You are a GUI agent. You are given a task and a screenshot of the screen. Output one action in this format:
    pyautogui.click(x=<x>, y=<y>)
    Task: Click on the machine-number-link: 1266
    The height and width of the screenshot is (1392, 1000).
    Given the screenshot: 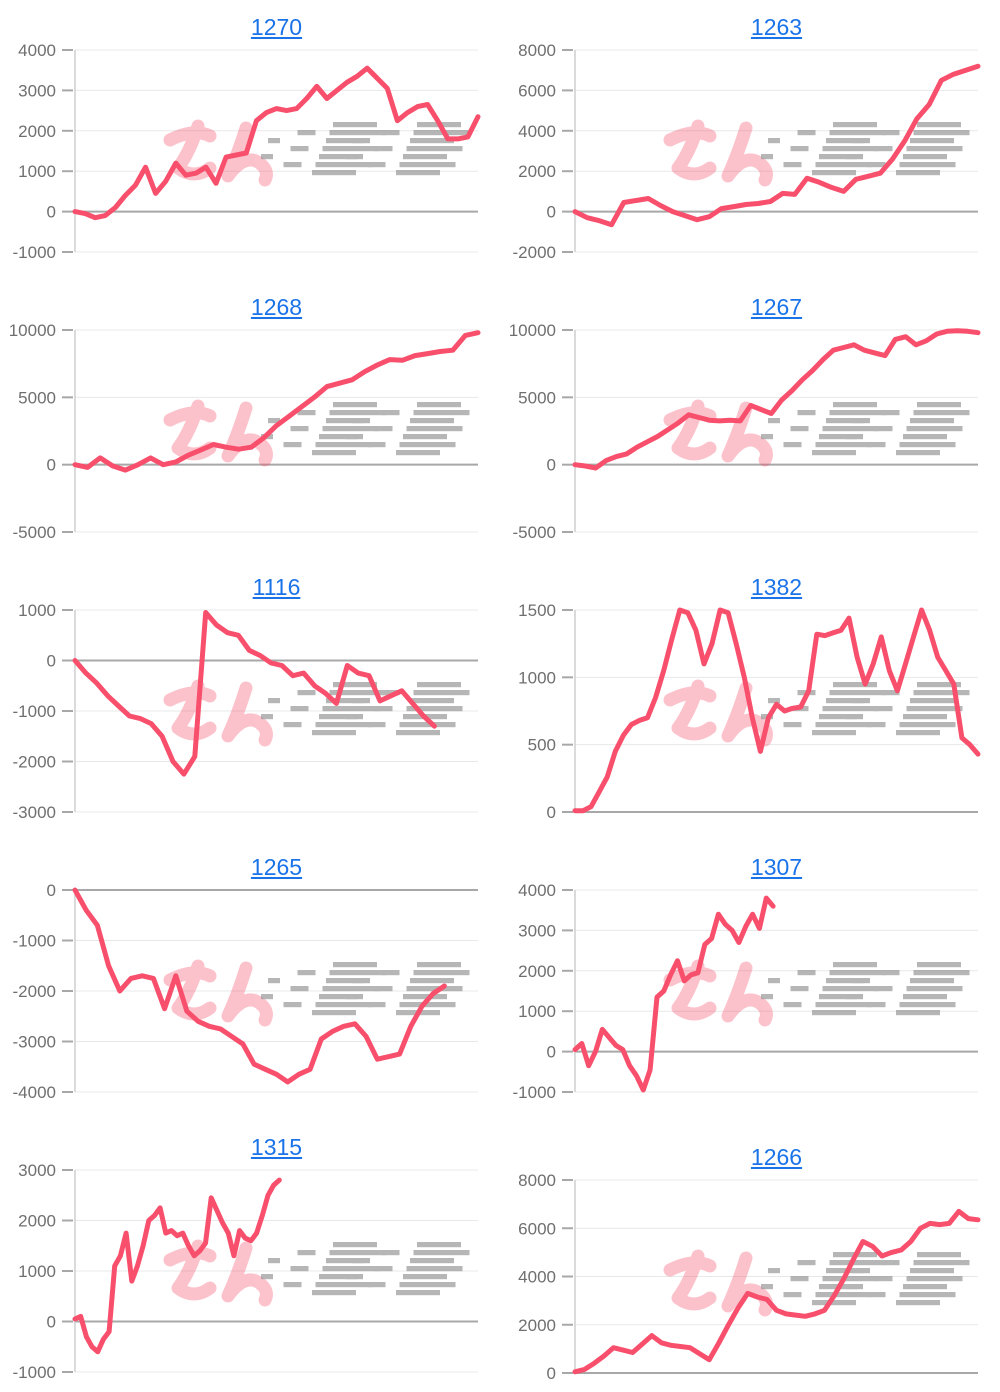 What is the action you would take?
    pyautogui.click(x=776, y=1157)
    